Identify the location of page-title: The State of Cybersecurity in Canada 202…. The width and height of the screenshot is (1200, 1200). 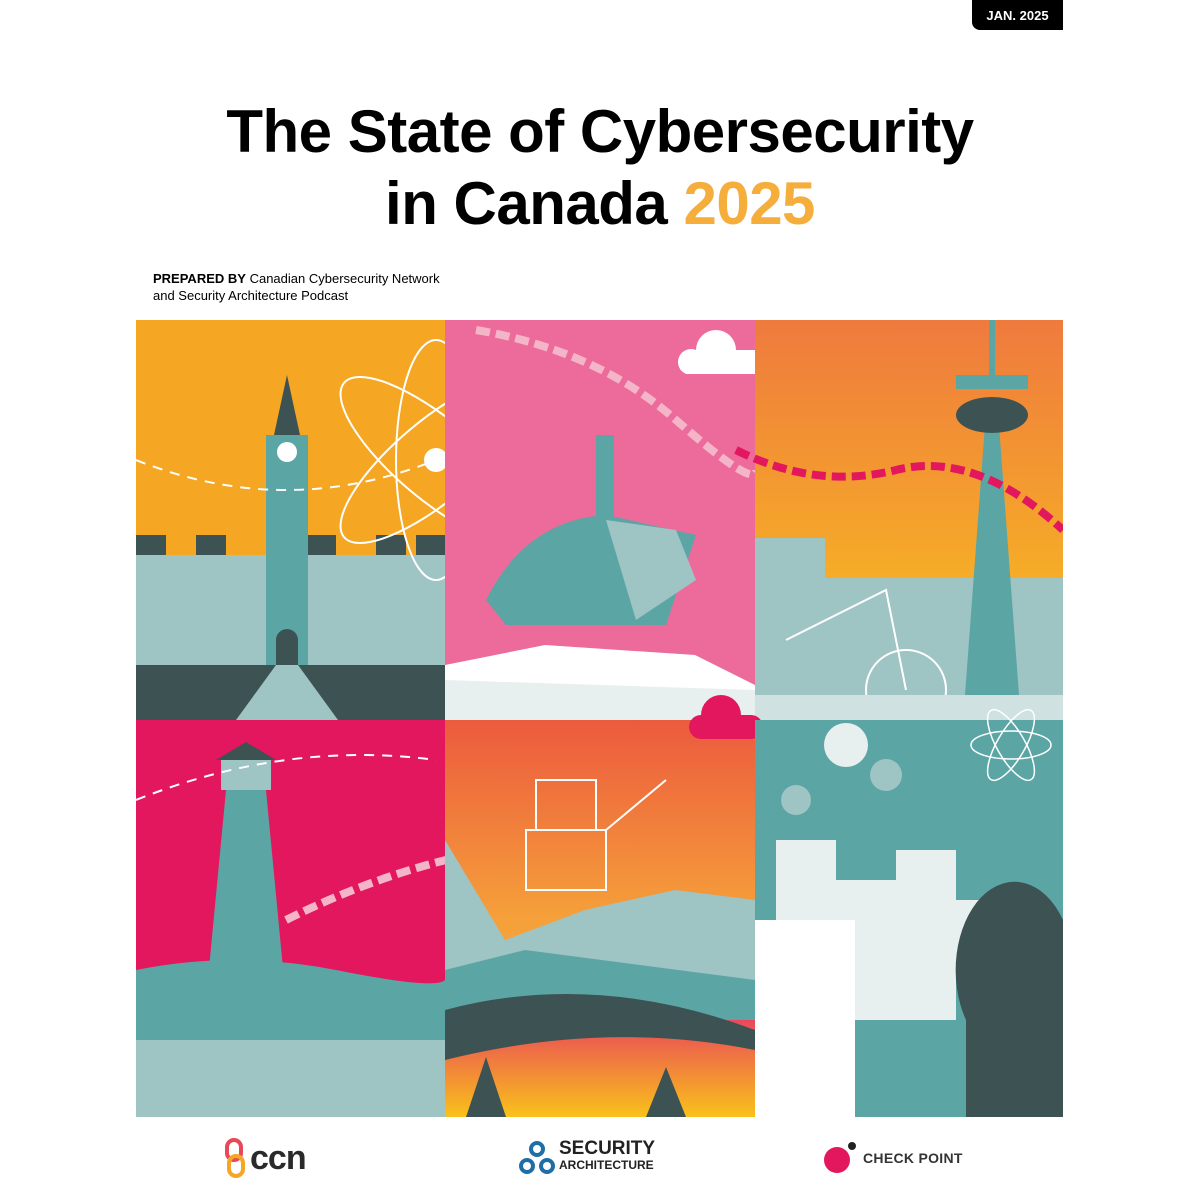
(600, 168).